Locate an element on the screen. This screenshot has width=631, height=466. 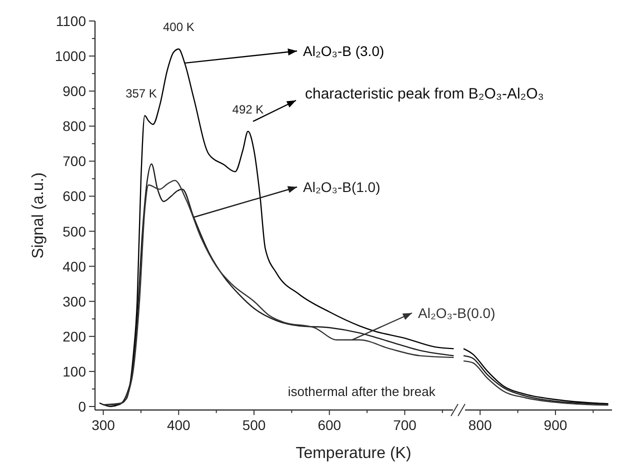
annotation: characteristic peak from B₂O₃-Al₂O₃ is located at coordinates (424, 93).